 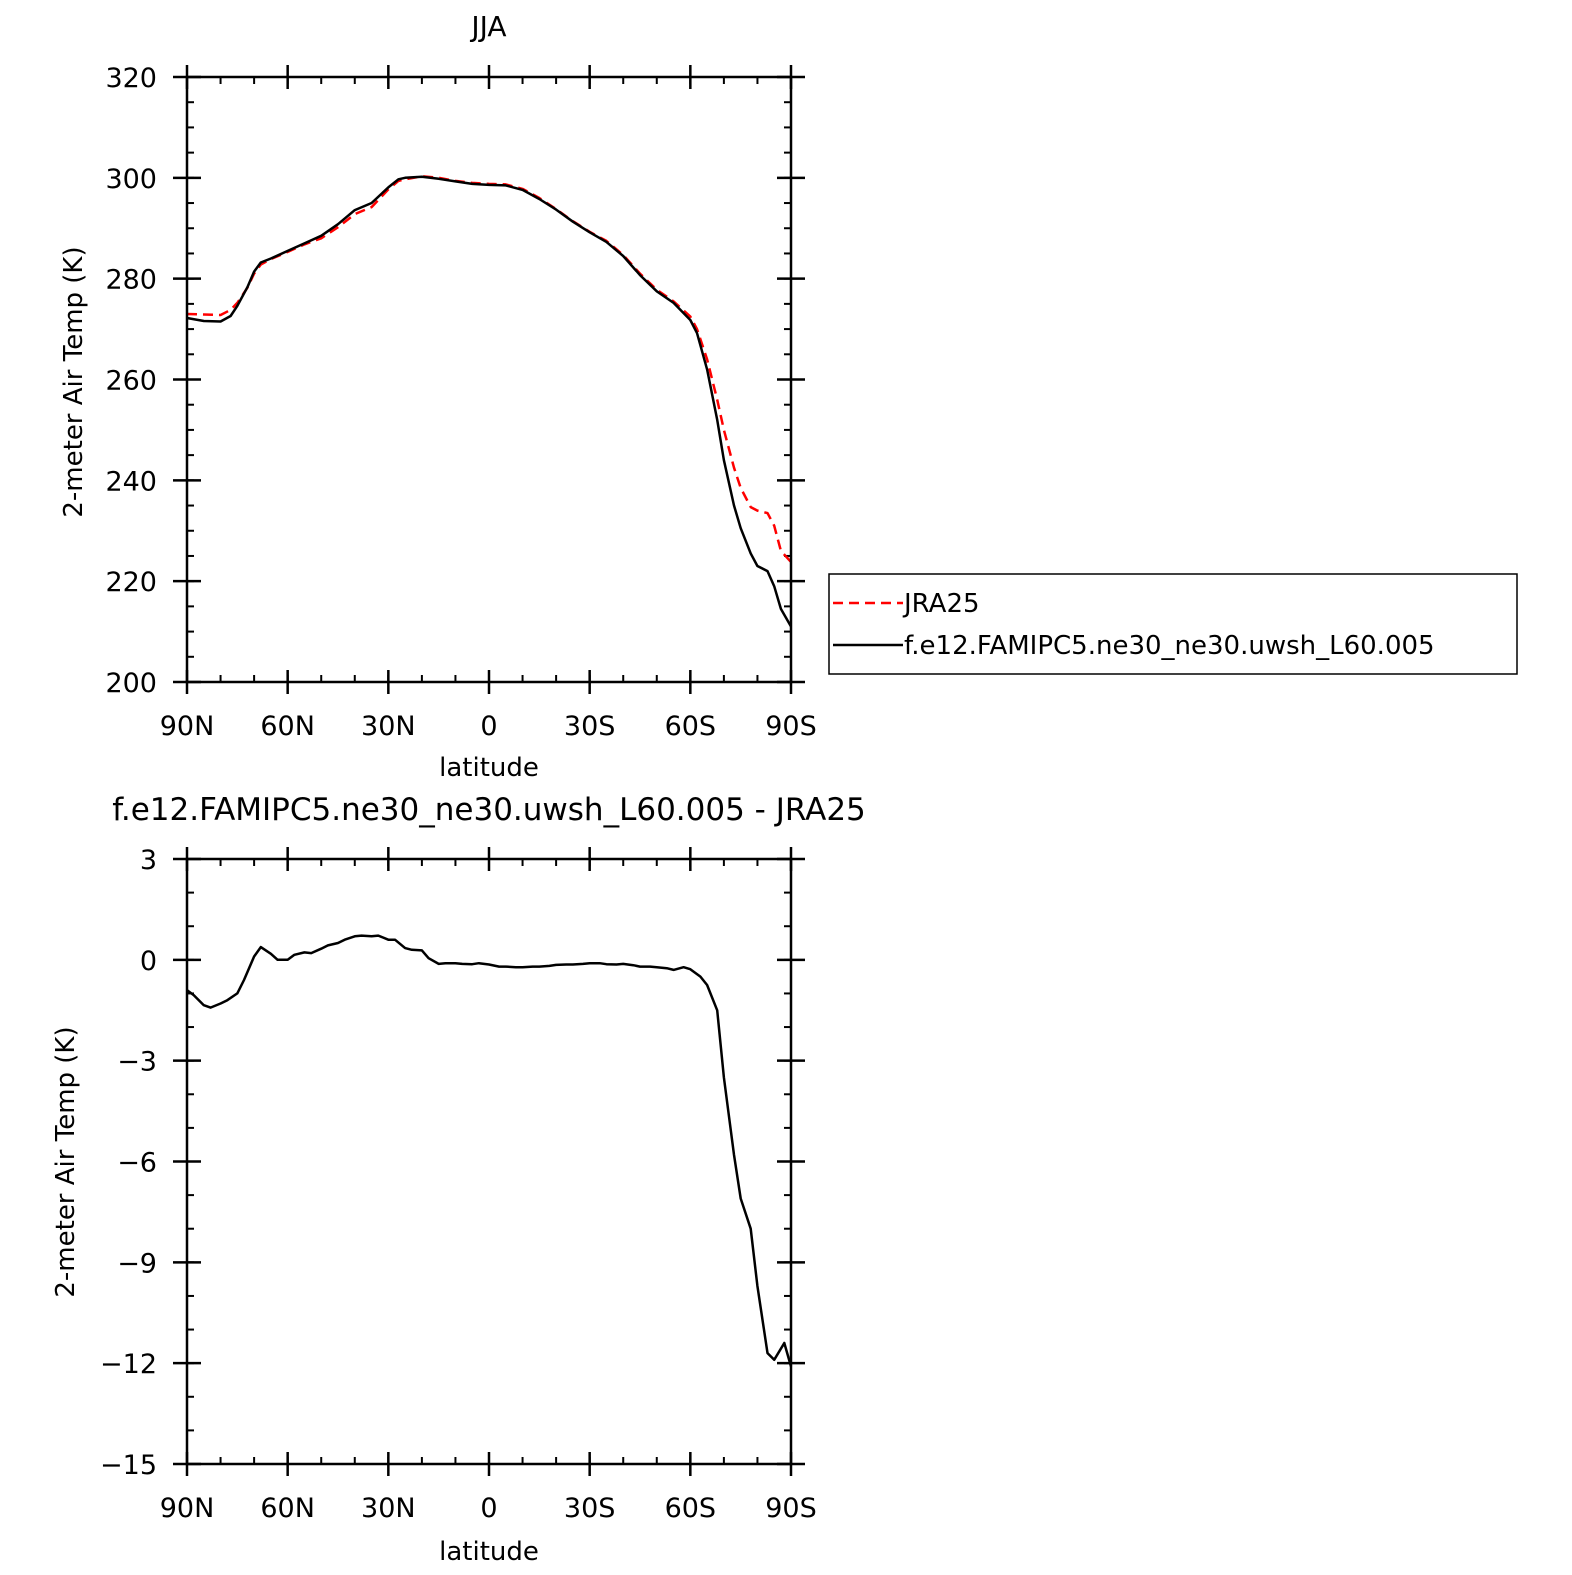 I want to click on y-tick-label: −9, so click(x=137, y=1263).